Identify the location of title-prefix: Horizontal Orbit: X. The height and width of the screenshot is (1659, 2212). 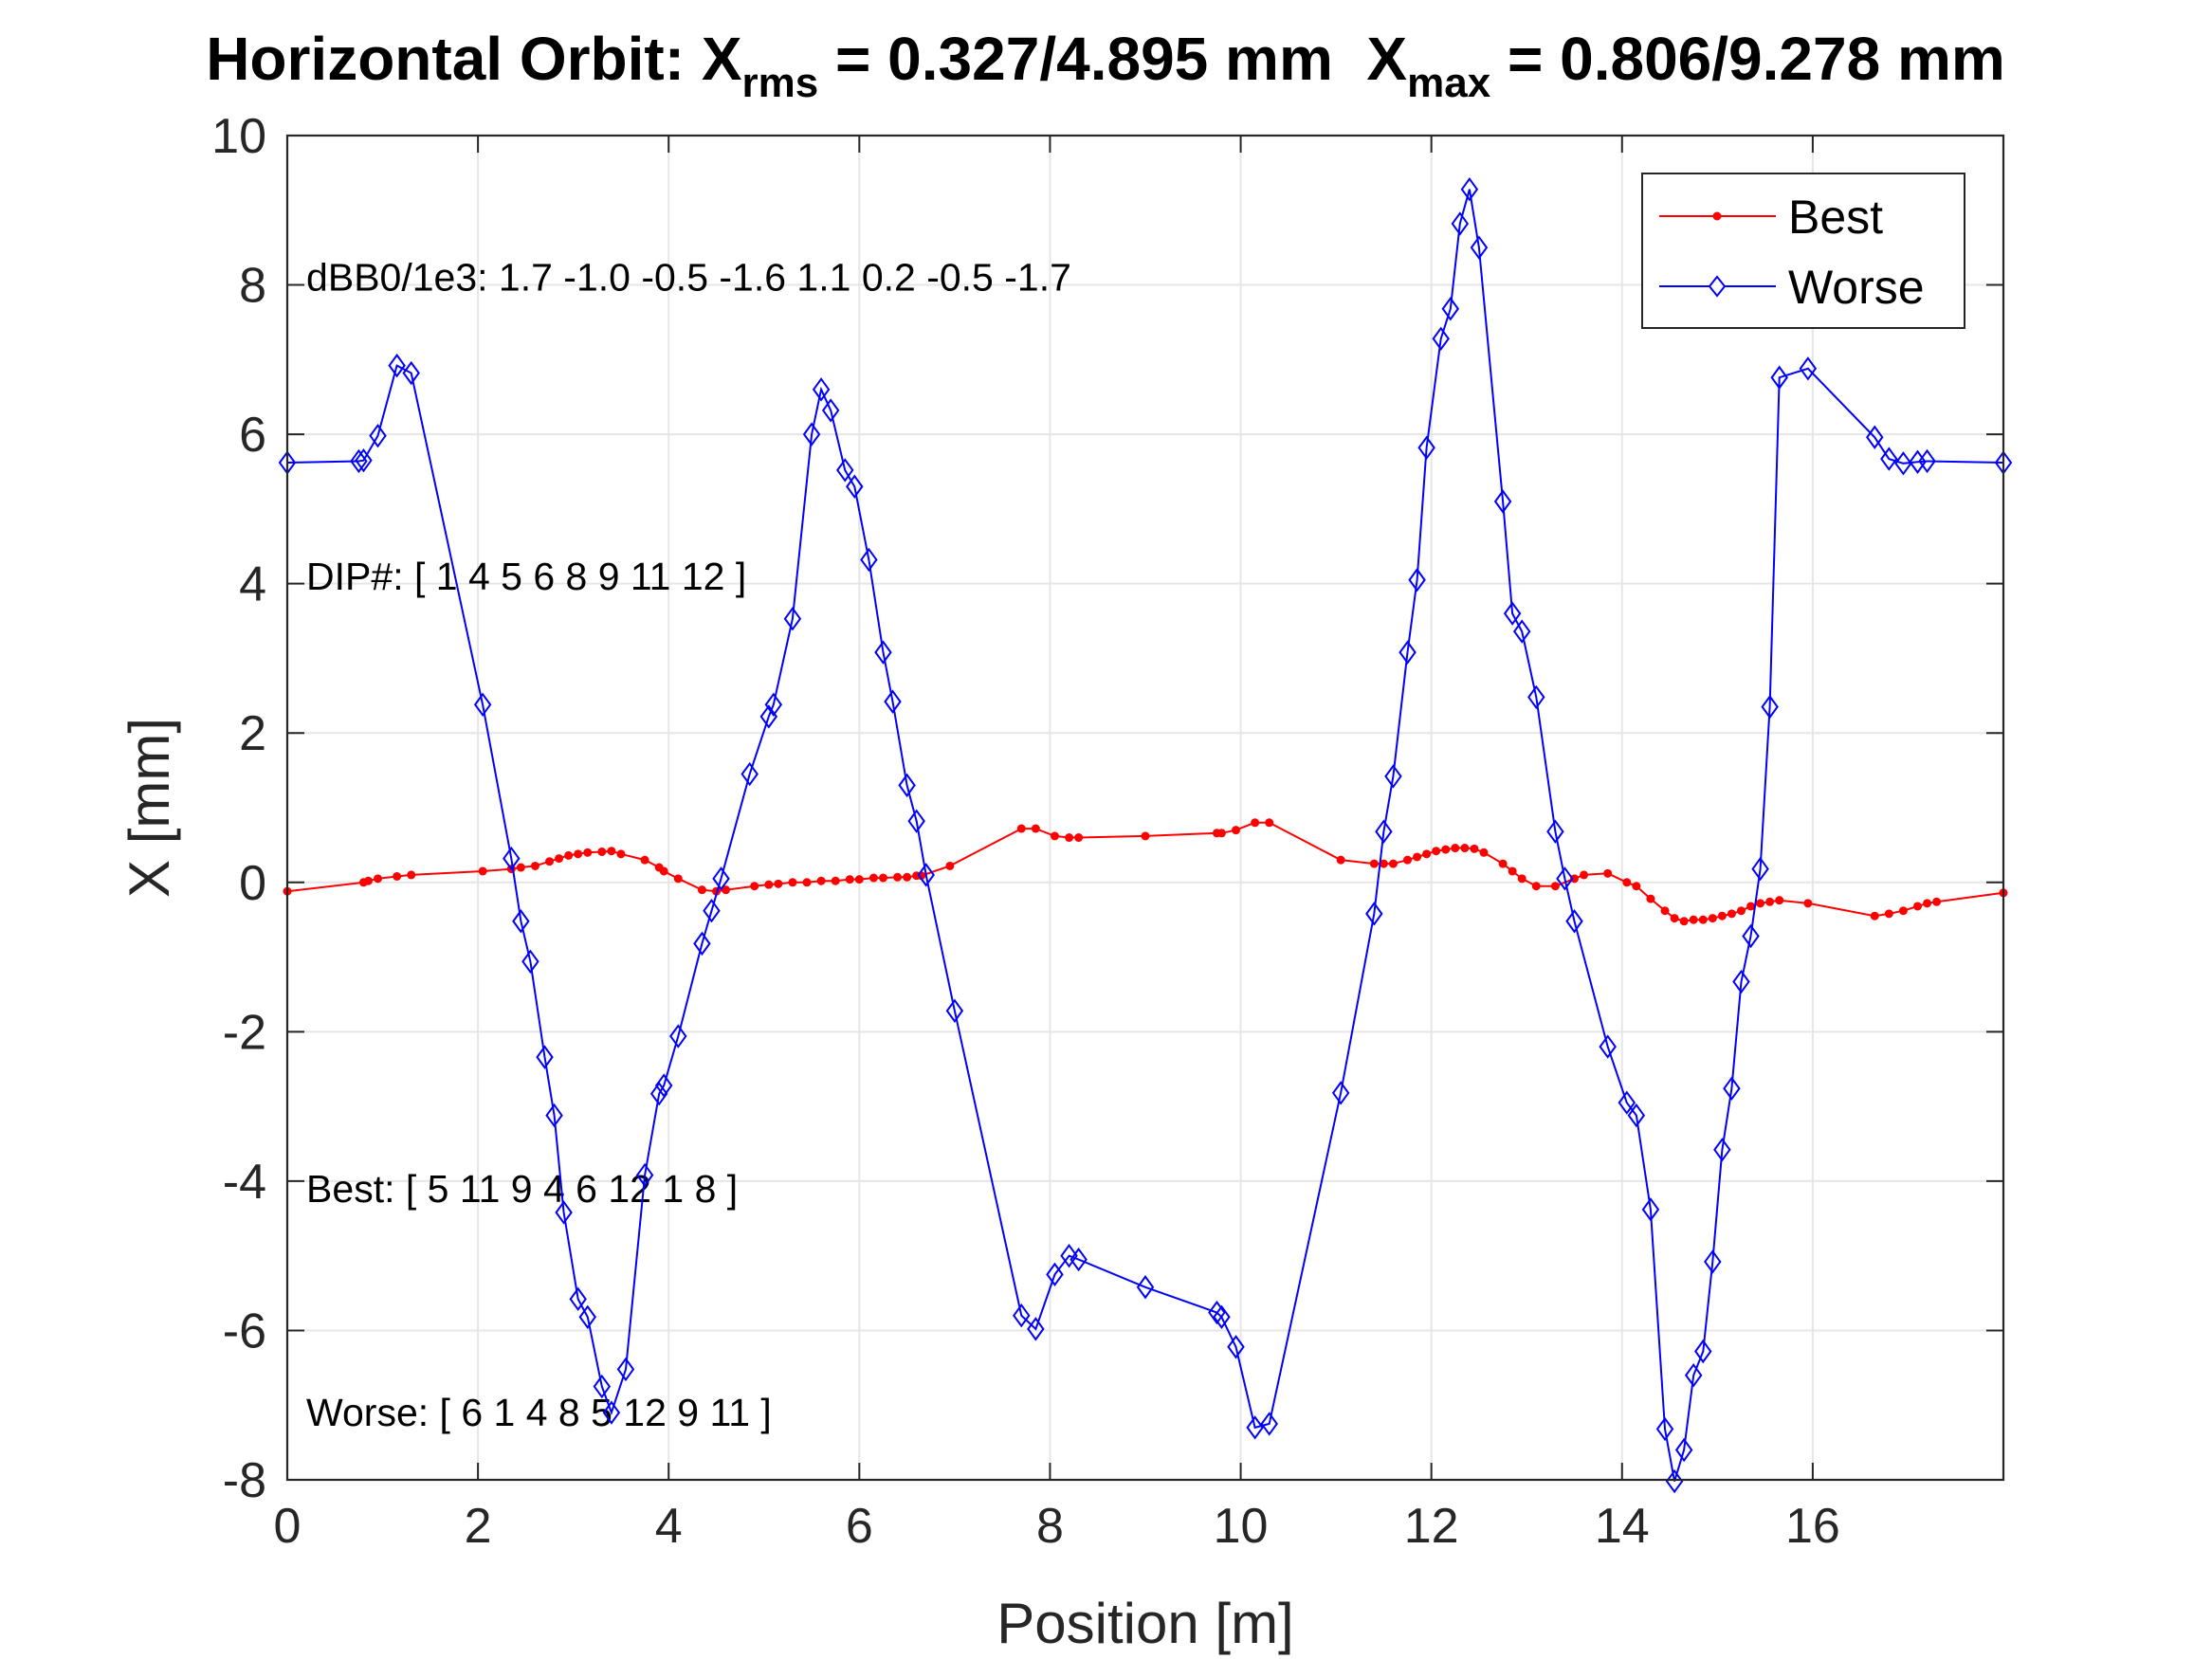
(474, 59).